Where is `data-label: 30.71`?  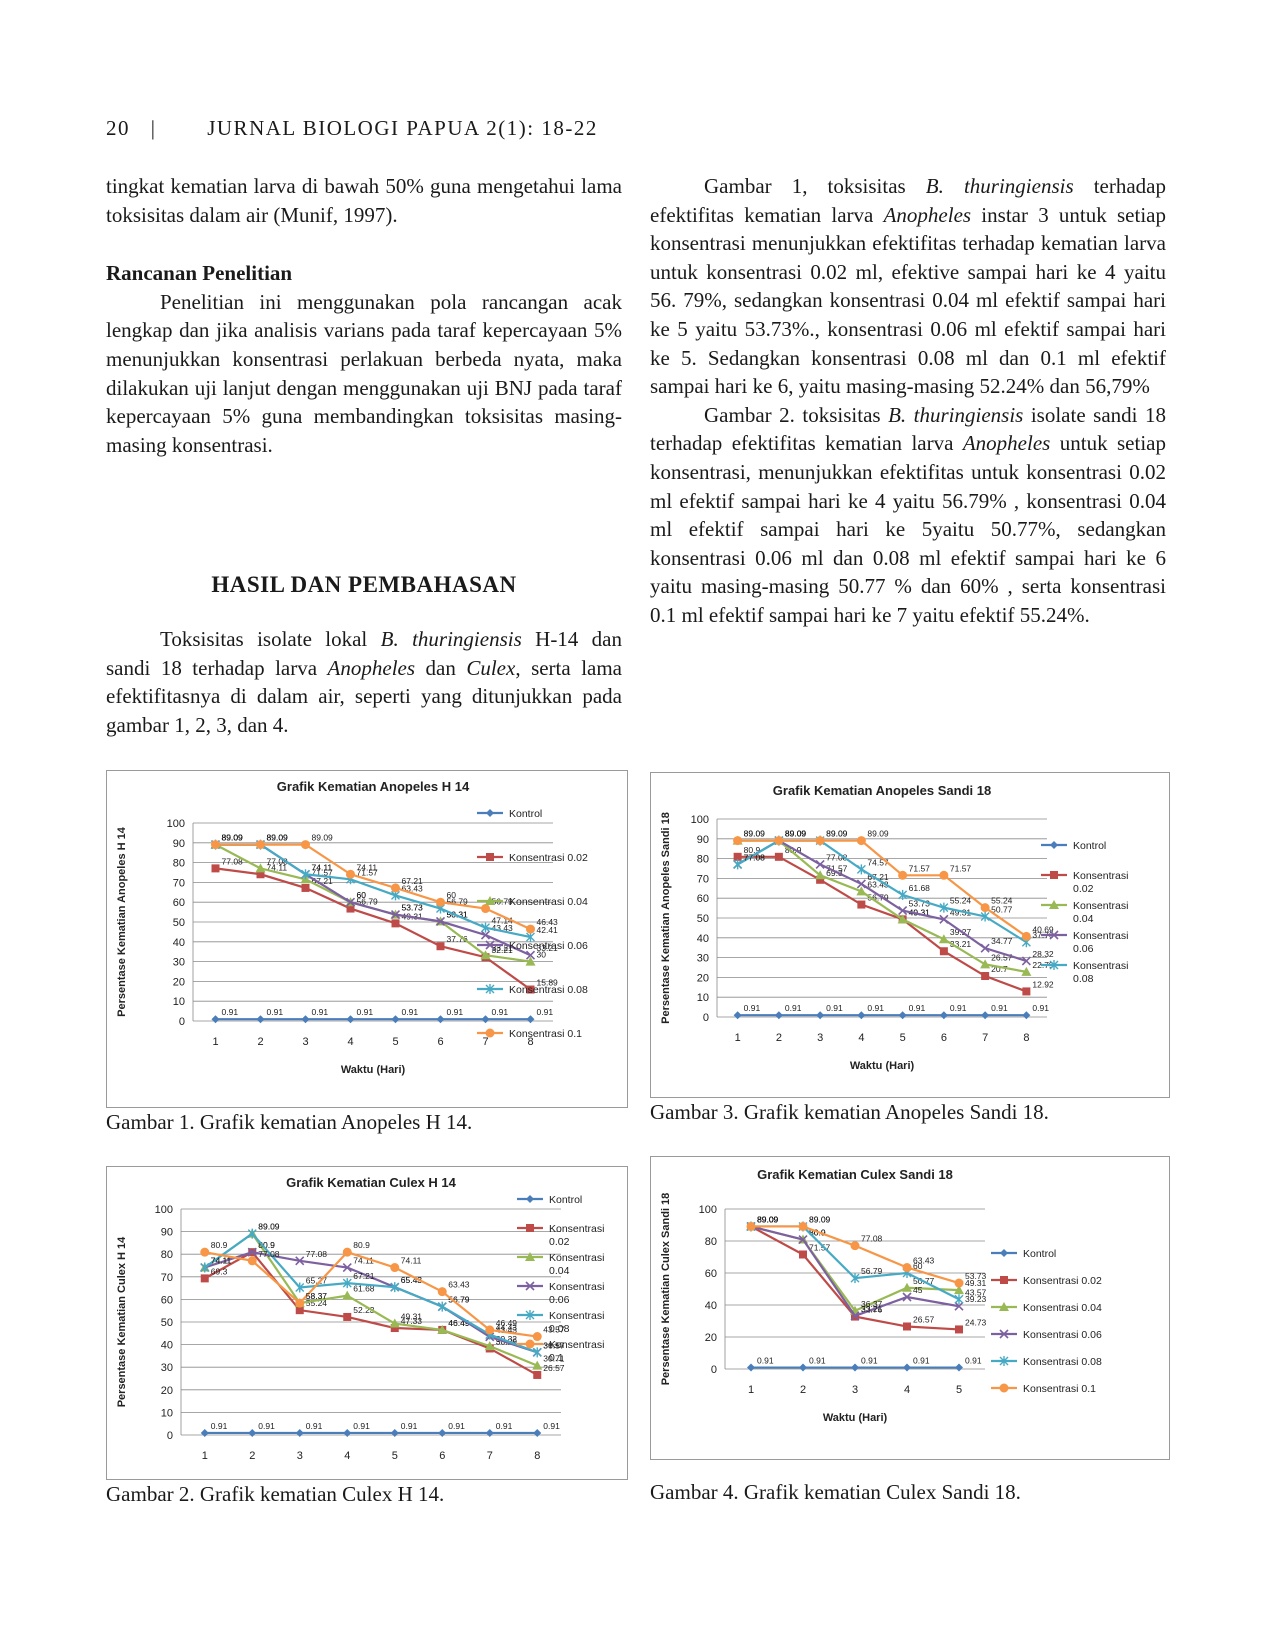
data-label: 30.71 is located at coordinates (554, 1359).